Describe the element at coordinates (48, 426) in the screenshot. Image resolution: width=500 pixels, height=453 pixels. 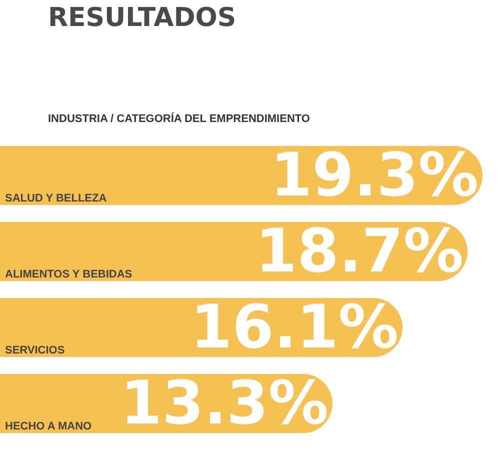
I see `y-tick-label: HECHO A MANO` at that location.